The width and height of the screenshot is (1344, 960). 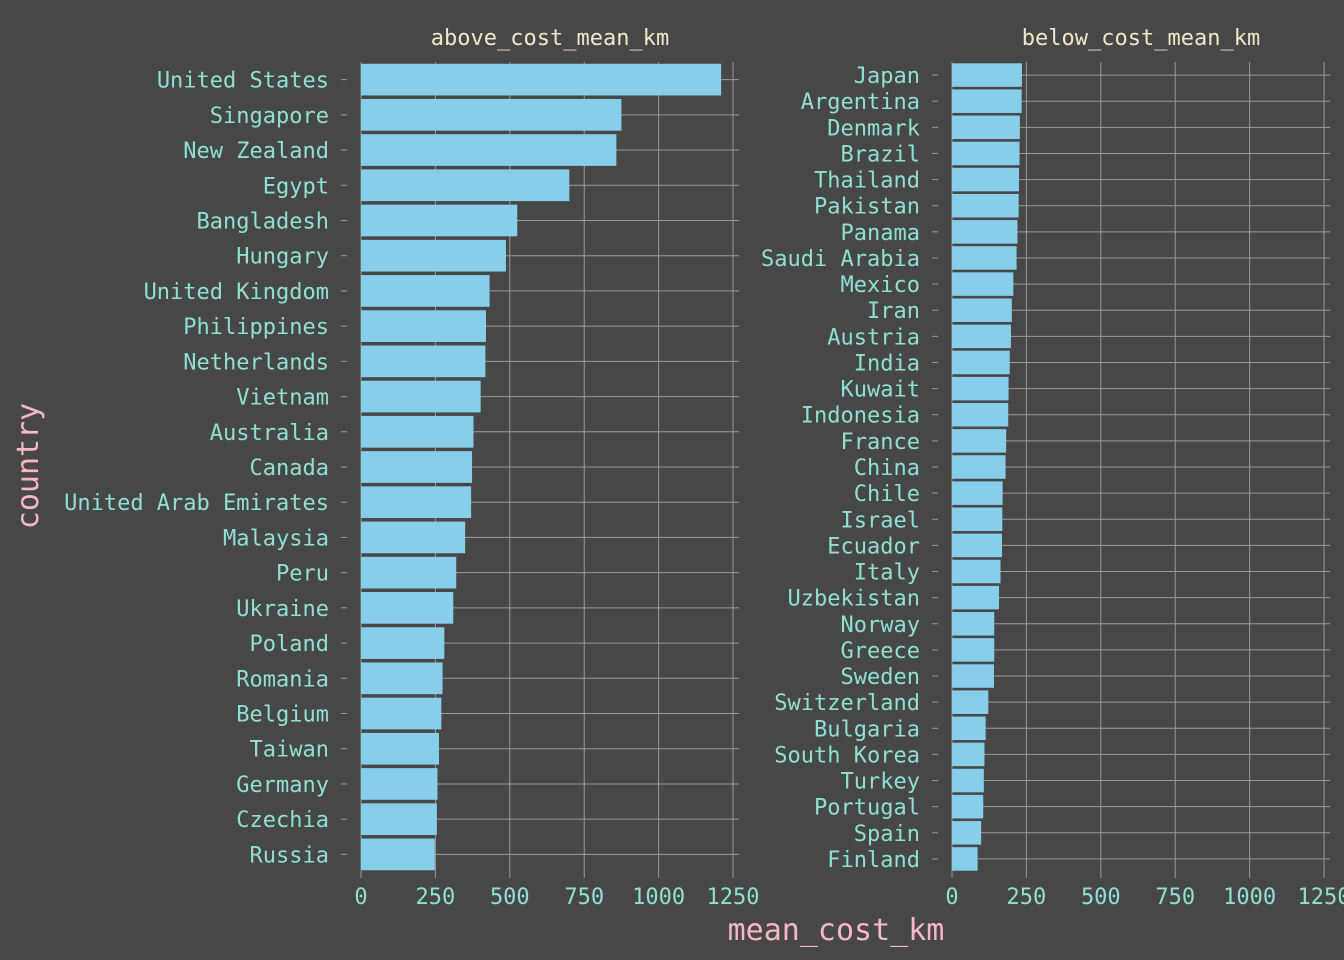 What do you see at coordinates (282, 820) in the screenshot?
I see `y-tick-label: Czechia` at bounding box center [282, 820].